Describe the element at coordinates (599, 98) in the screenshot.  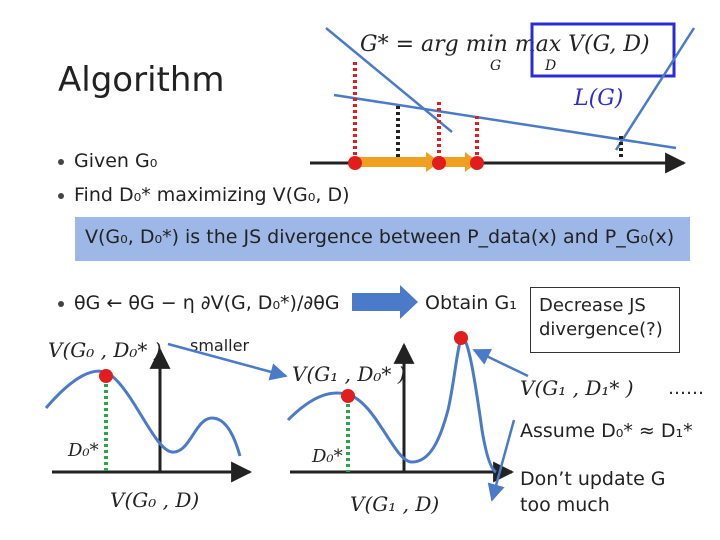
I see `loss-label: L(G)` at that location.